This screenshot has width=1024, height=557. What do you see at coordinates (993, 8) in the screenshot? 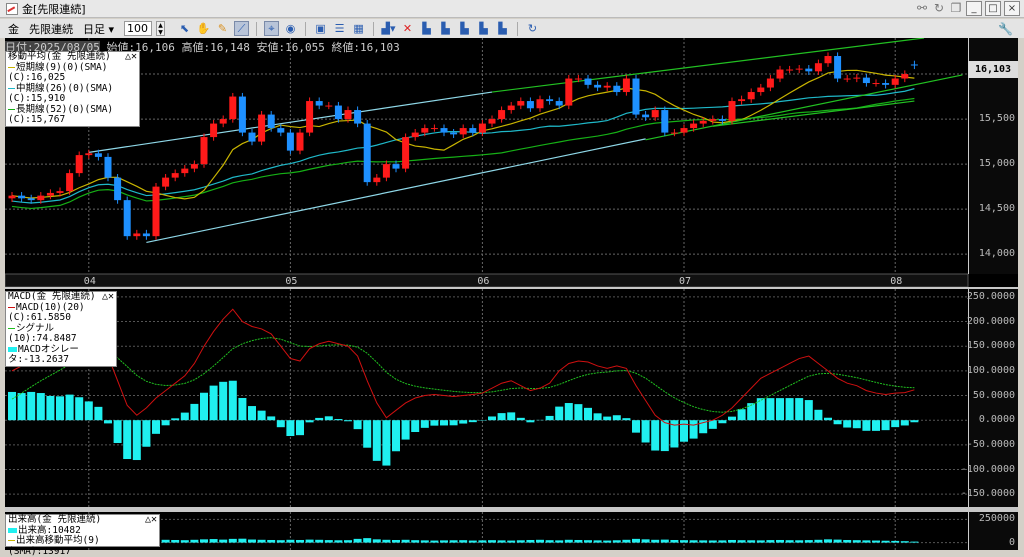
I see `maximize-button: □` at bounding box center [993, 8].